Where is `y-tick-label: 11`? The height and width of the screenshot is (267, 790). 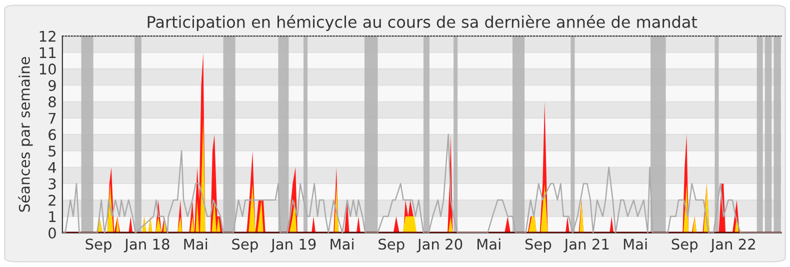 y-tick-label: 11 is located at coordinates (48, 52).